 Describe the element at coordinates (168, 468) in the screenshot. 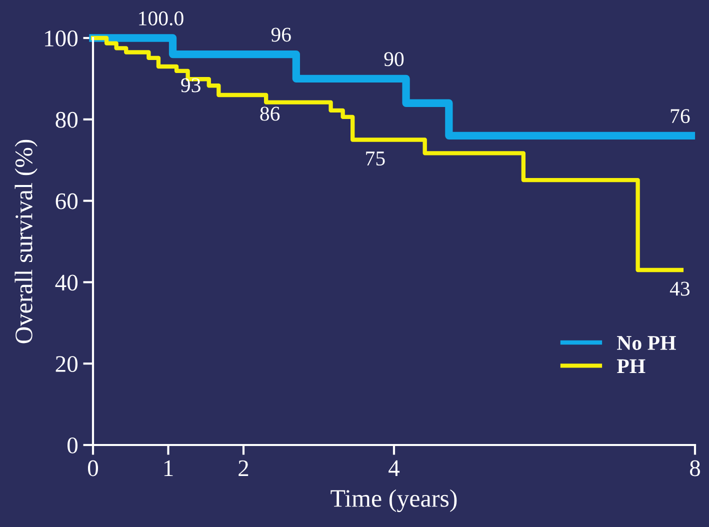

I see `x-tick-label: 1` at that location.